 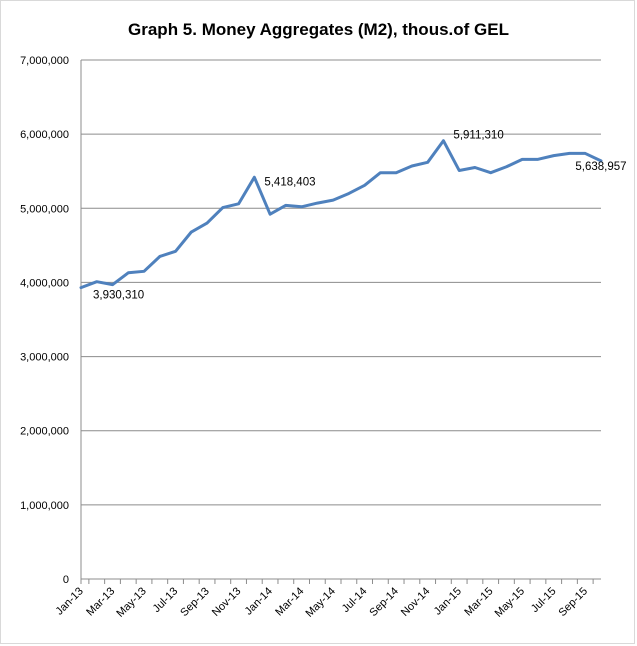 What do you see at coordinates (166, 600) in the screenshot?
I see `x-tick-label: Jul-13` at bounding box center [166, 600].